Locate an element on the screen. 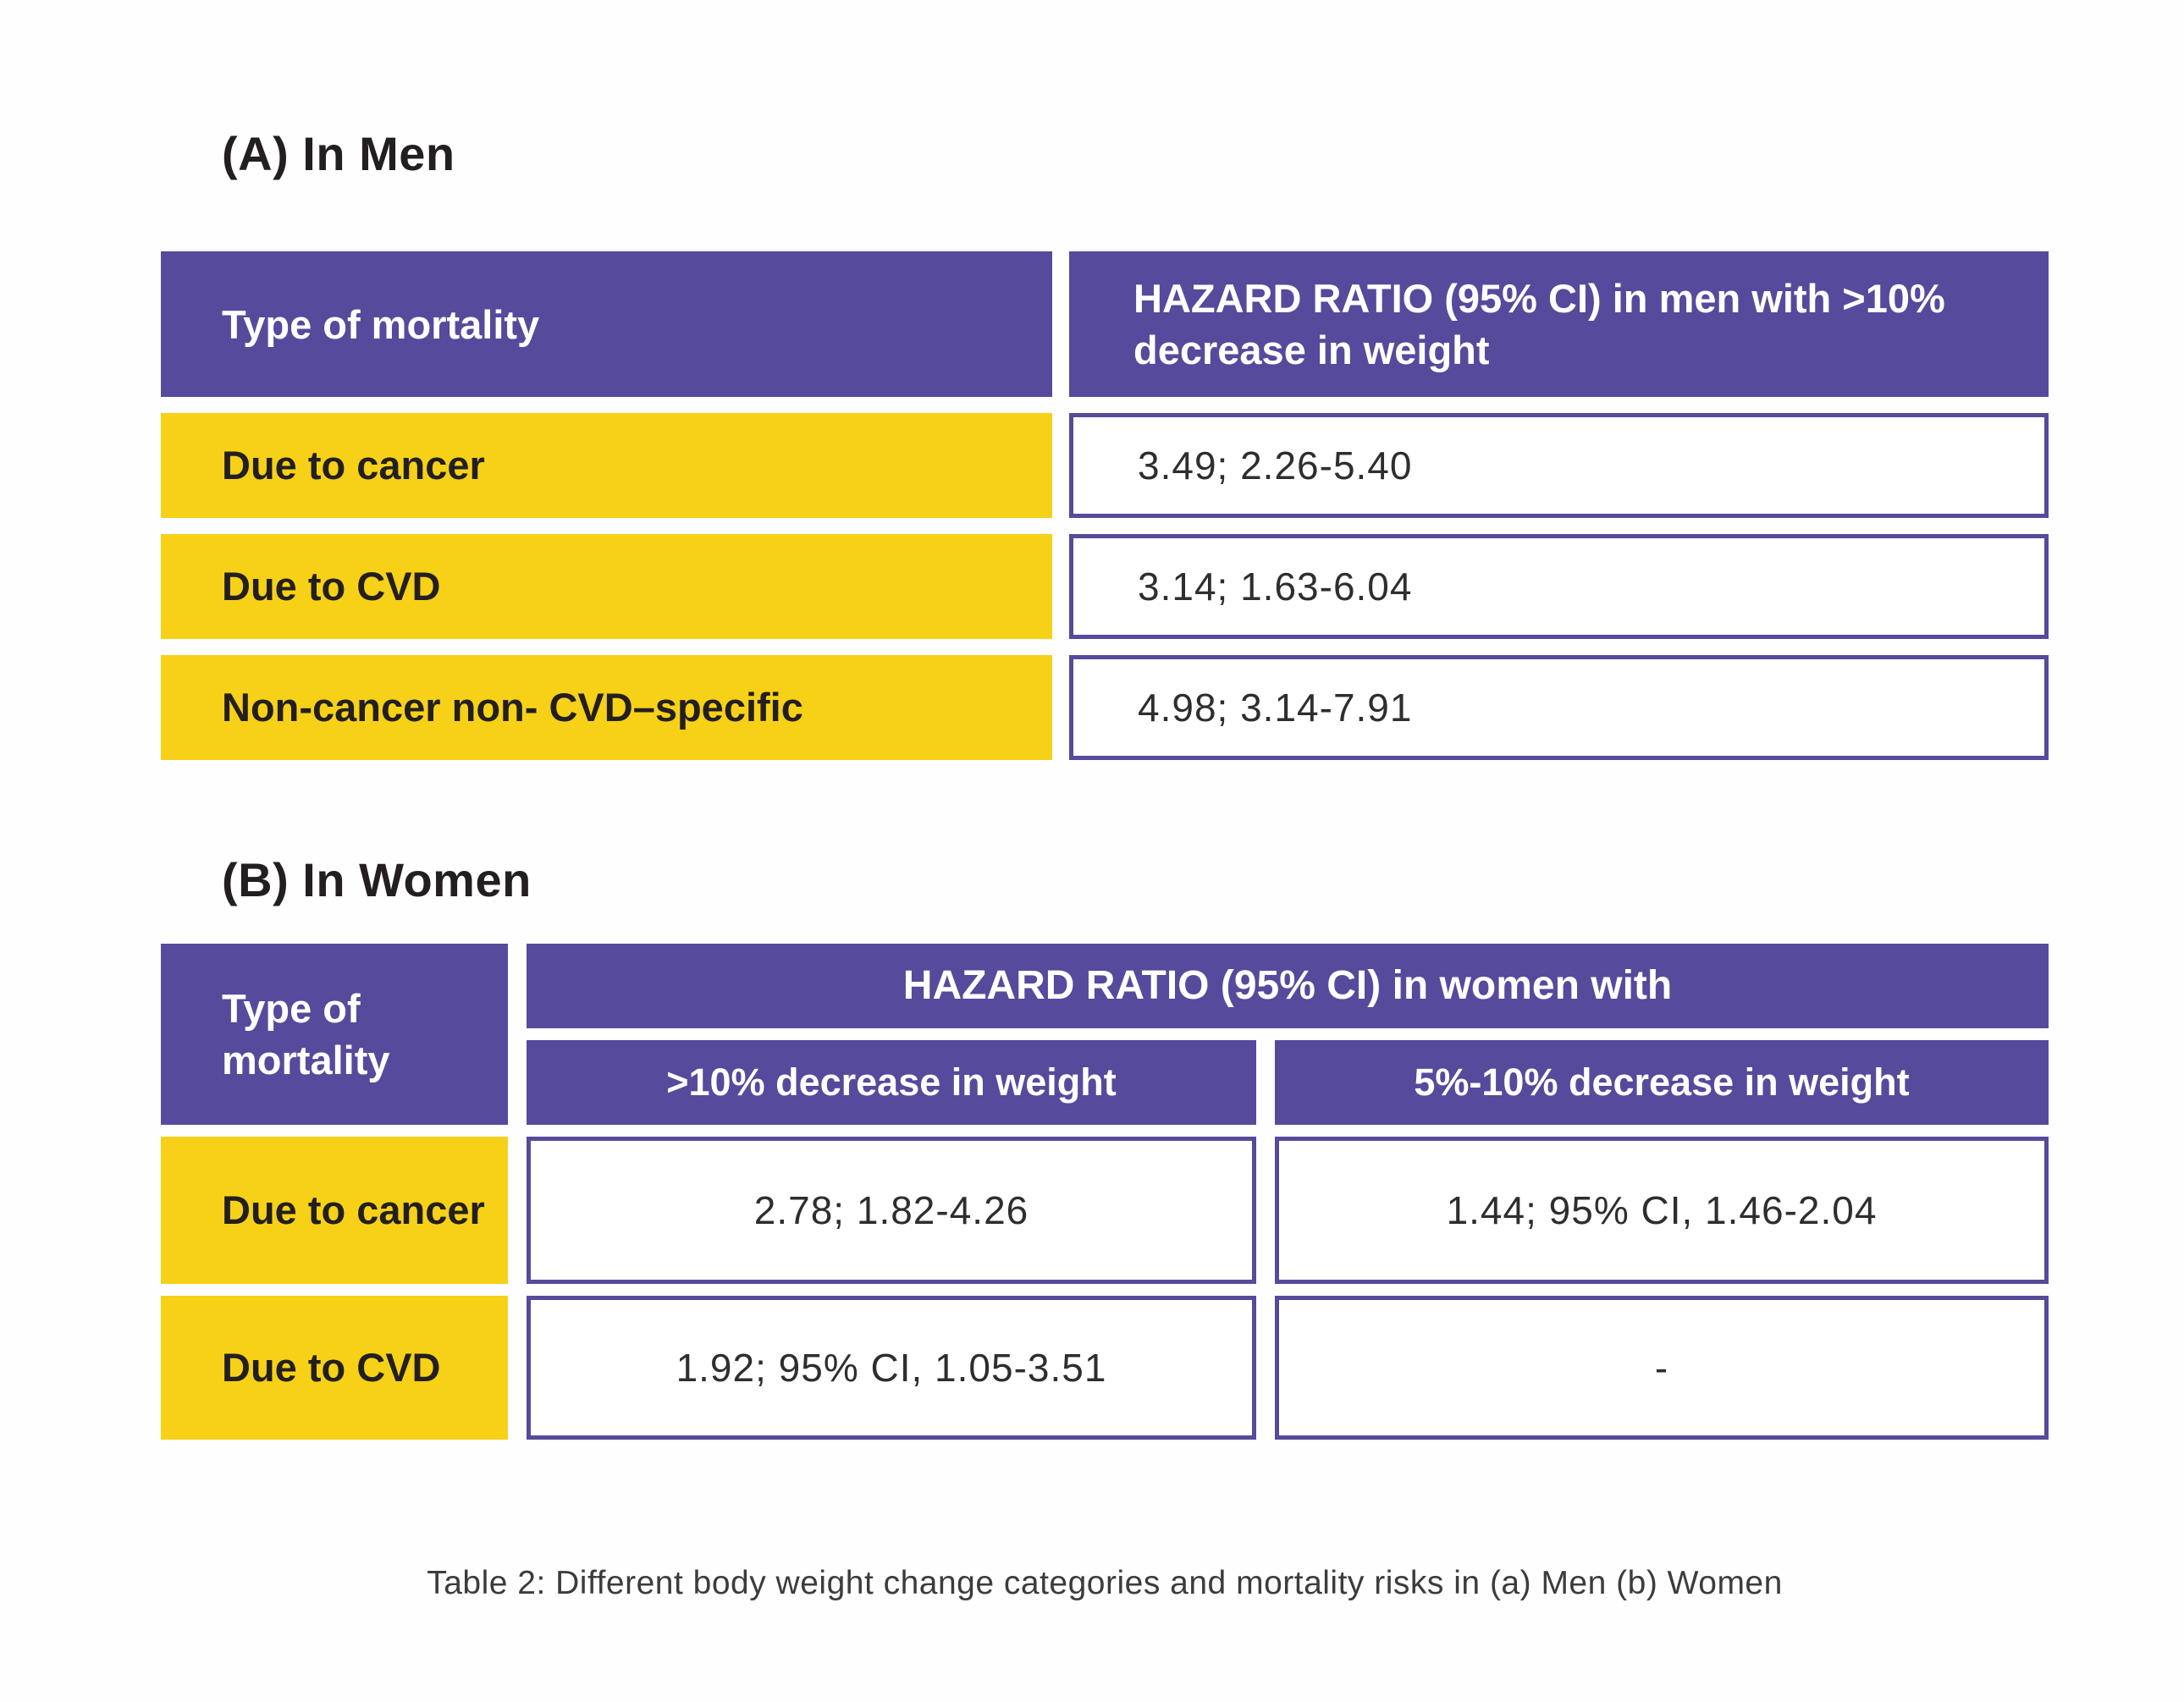  row-value-cancer-gt10: 2.78; 1.82-4.26 is located at coordinates (891, 1211).